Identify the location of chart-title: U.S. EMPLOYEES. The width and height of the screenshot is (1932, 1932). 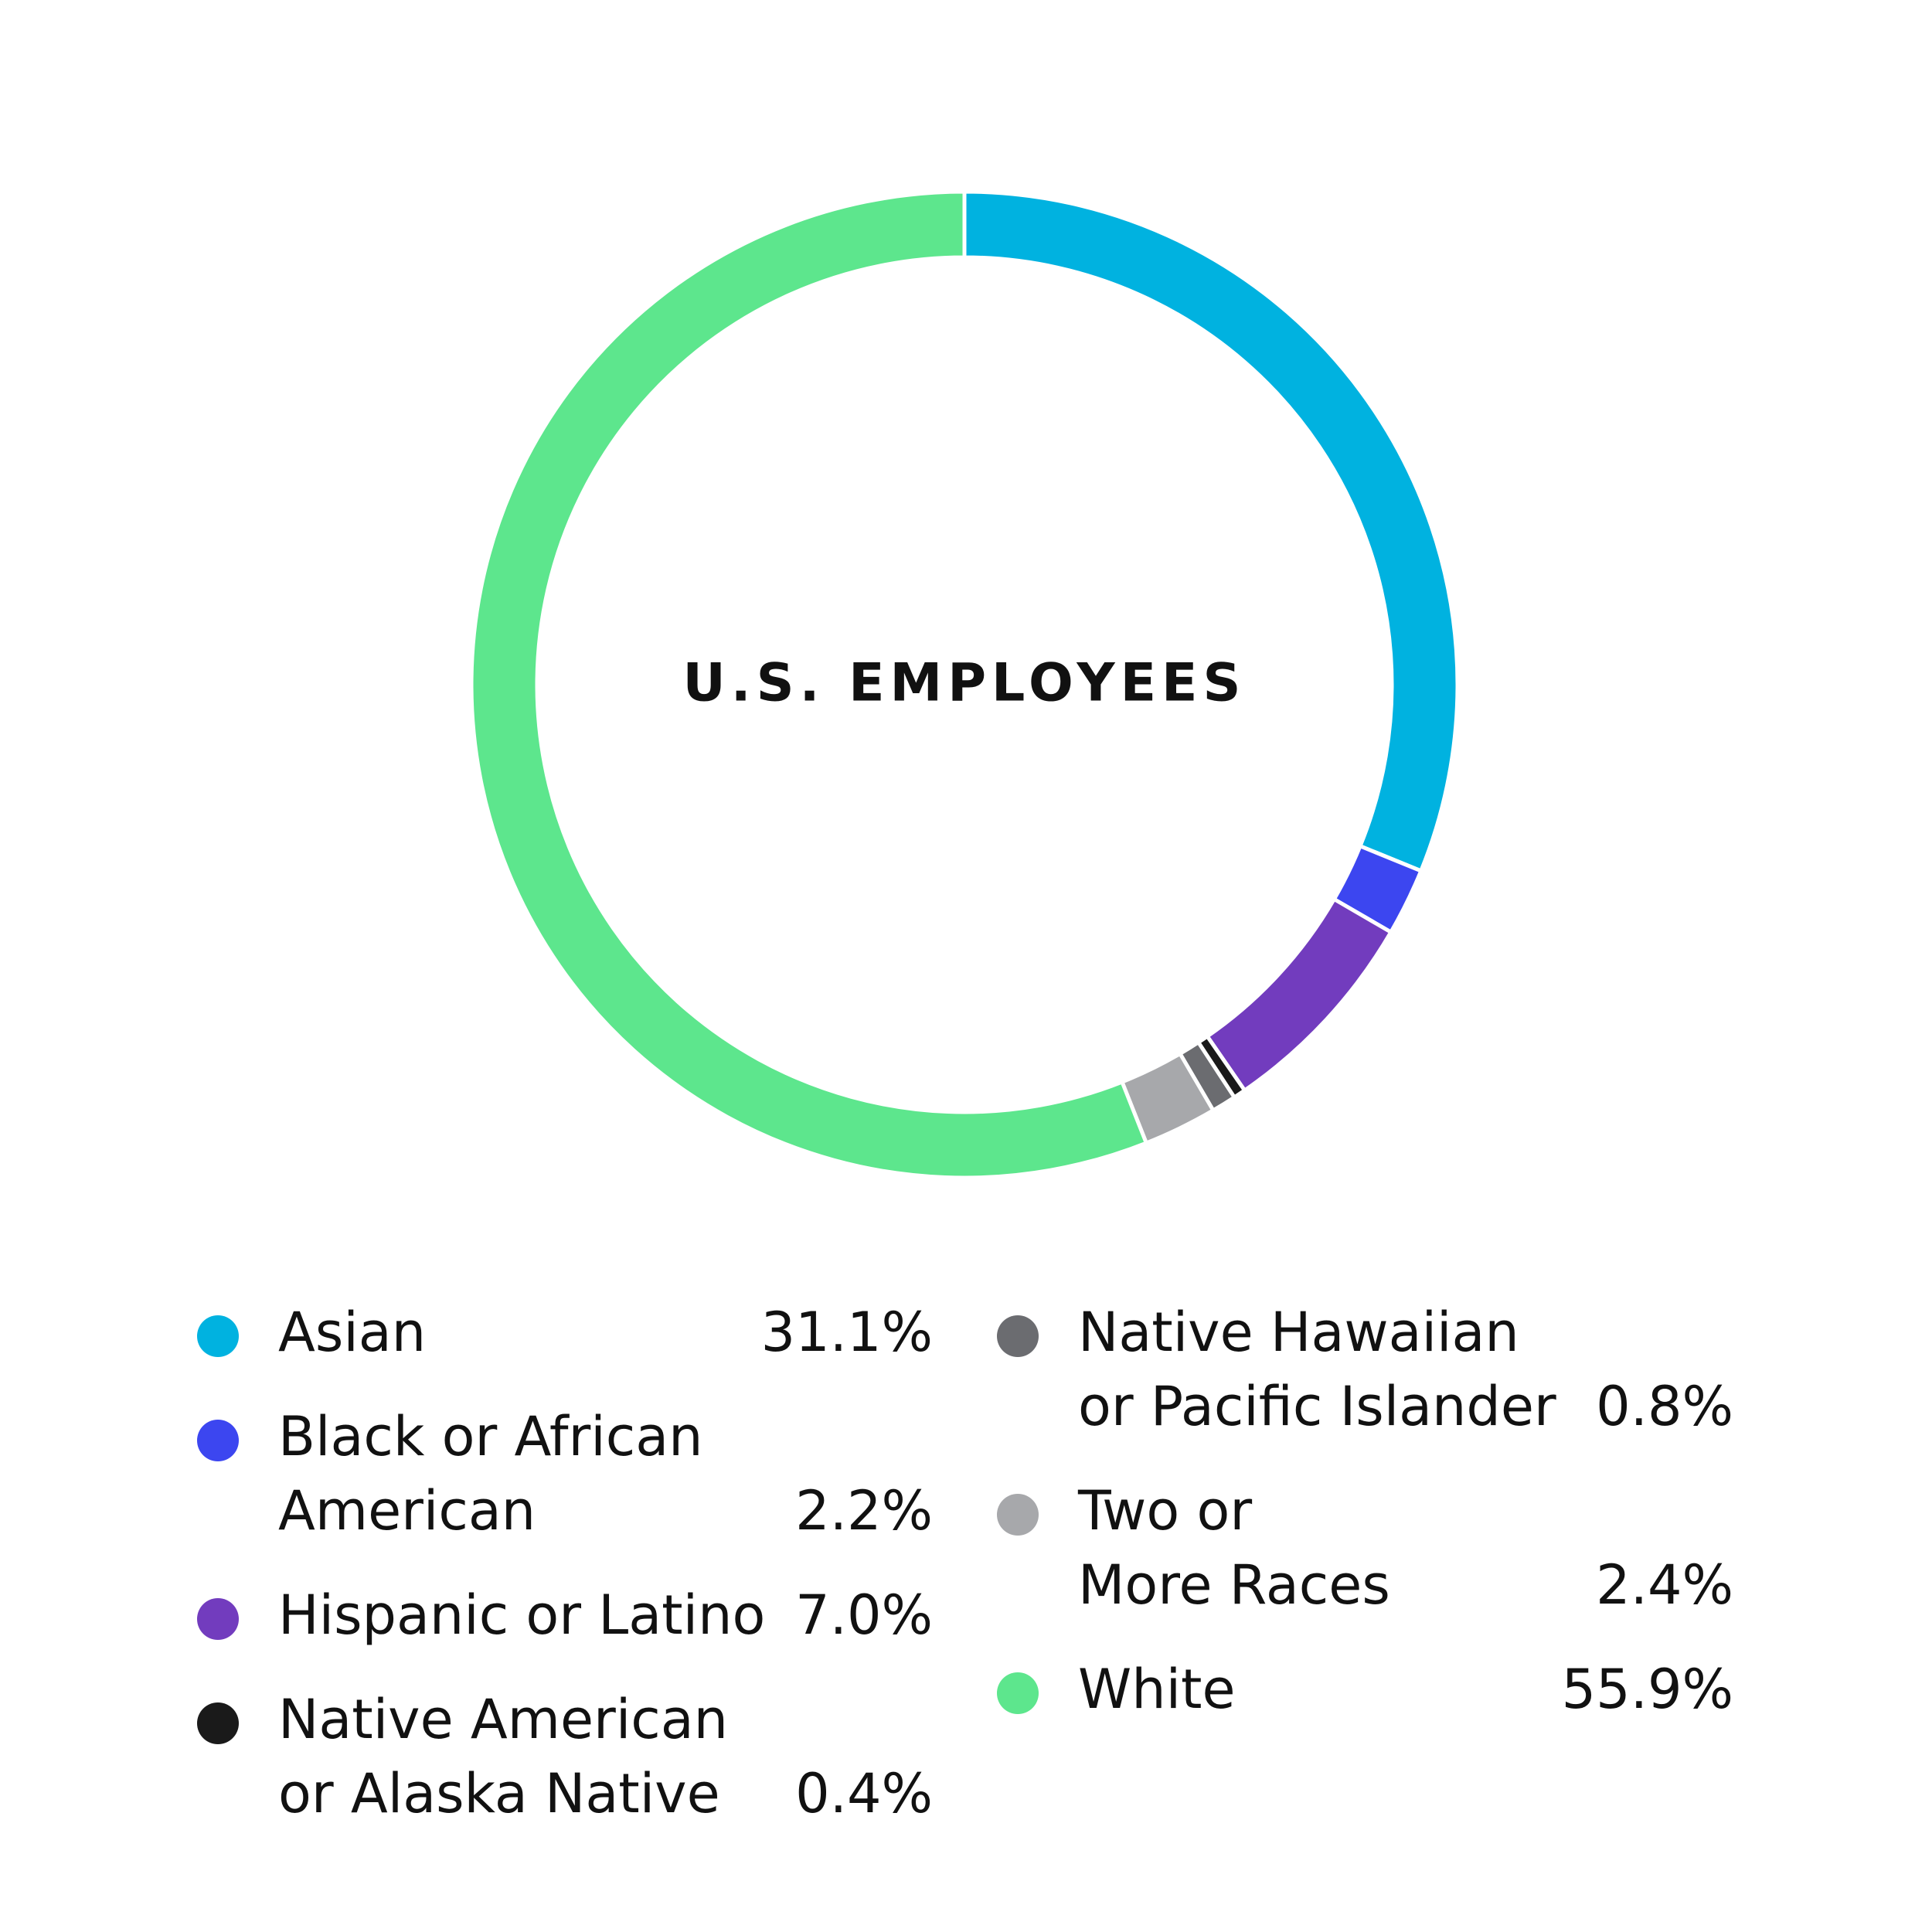
(965, 684).